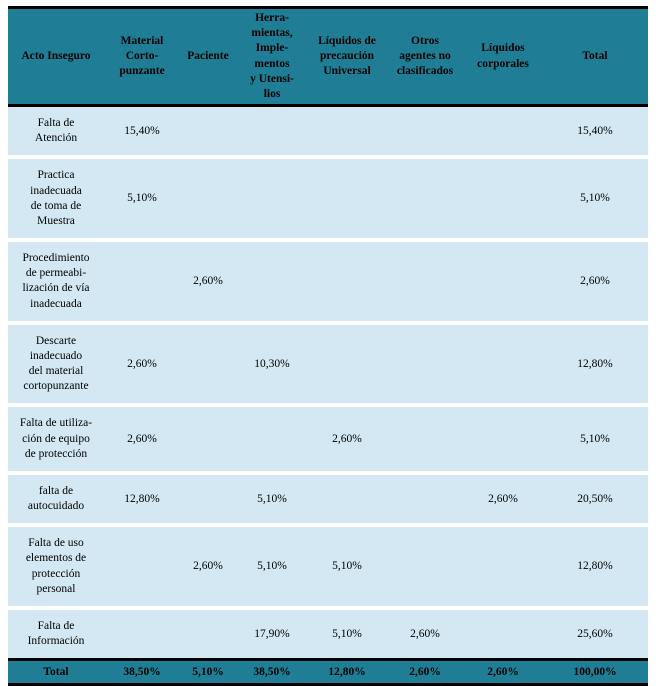 The width and height of the screenshot is (656, 686). I want to click on value-cell: 17,90%, so click(272, 633).